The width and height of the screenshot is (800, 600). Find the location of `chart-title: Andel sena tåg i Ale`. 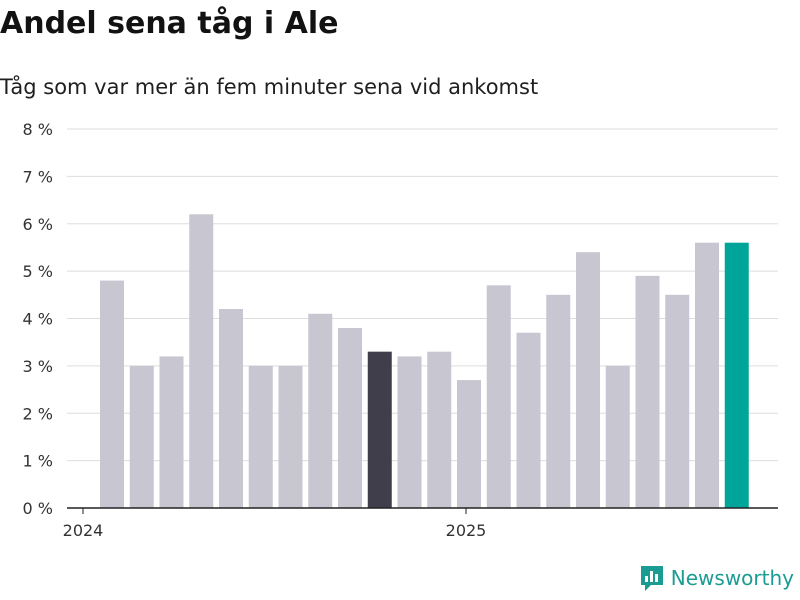

chart-title: Andel sena tåg i Ale is located at coordinates (169, 23).